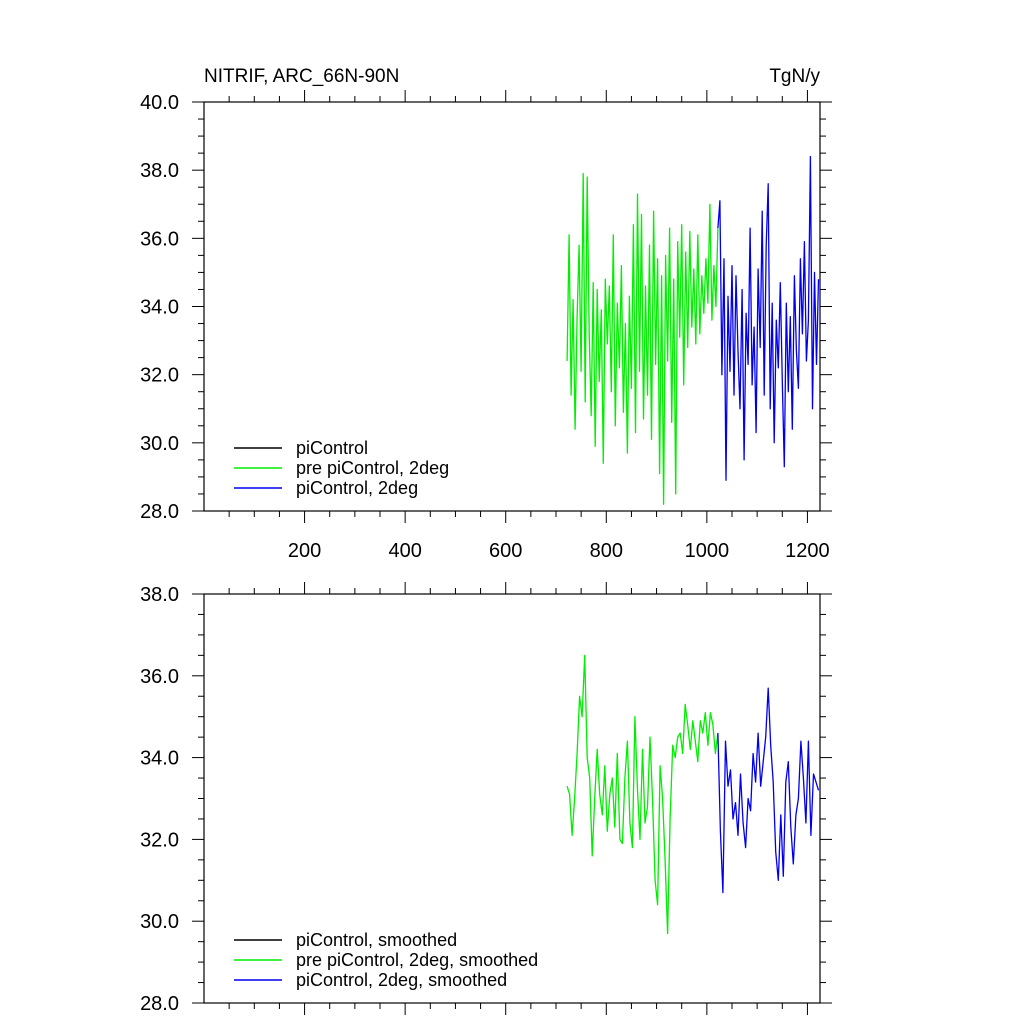 This screenshot has width=1024, height=1024. I want to click on x-tick-label: 400, so click(404, 551).